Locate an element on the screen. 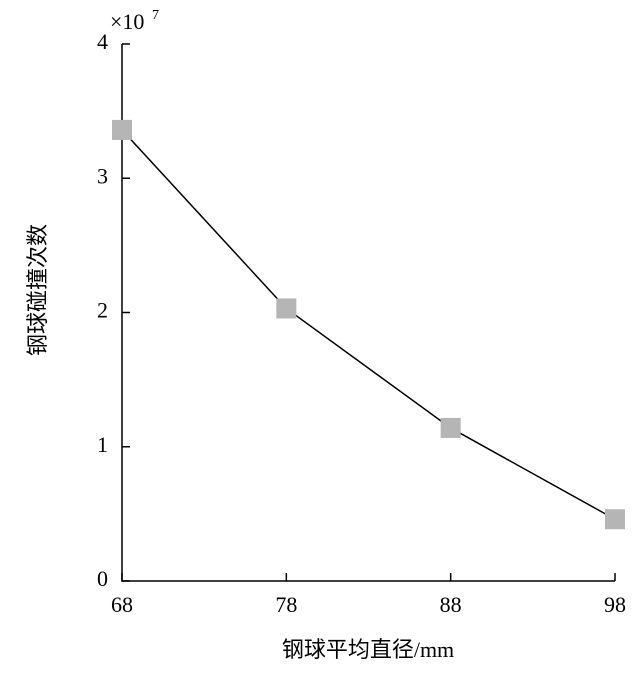 This screenshot has width=641, height=677. y-multiplier-exponent: 7 is located at coordinates (155, 15).